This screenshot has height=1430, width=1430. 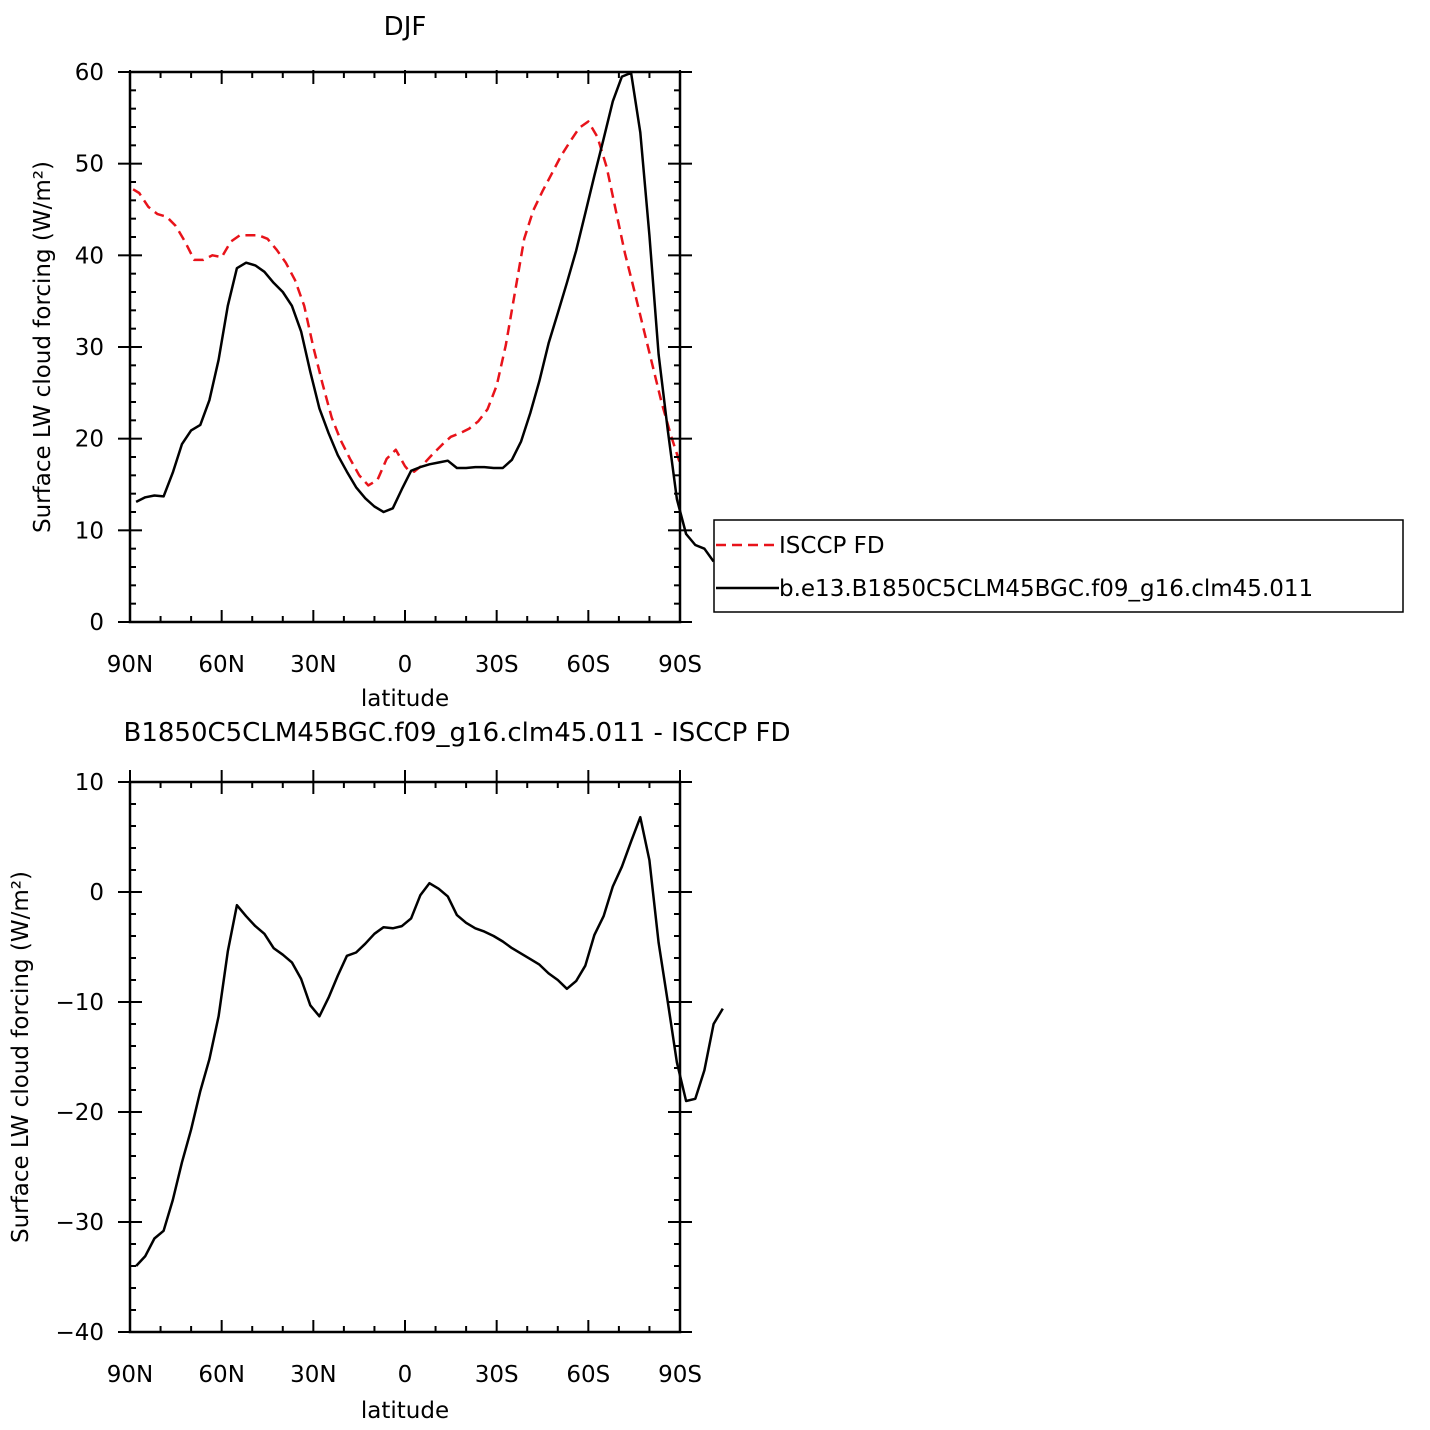 What do you see at coordinates (79, 1003) in the screenshot?
I see `chart1-y-tick-label: −10` at bounding box center [79, 1003].